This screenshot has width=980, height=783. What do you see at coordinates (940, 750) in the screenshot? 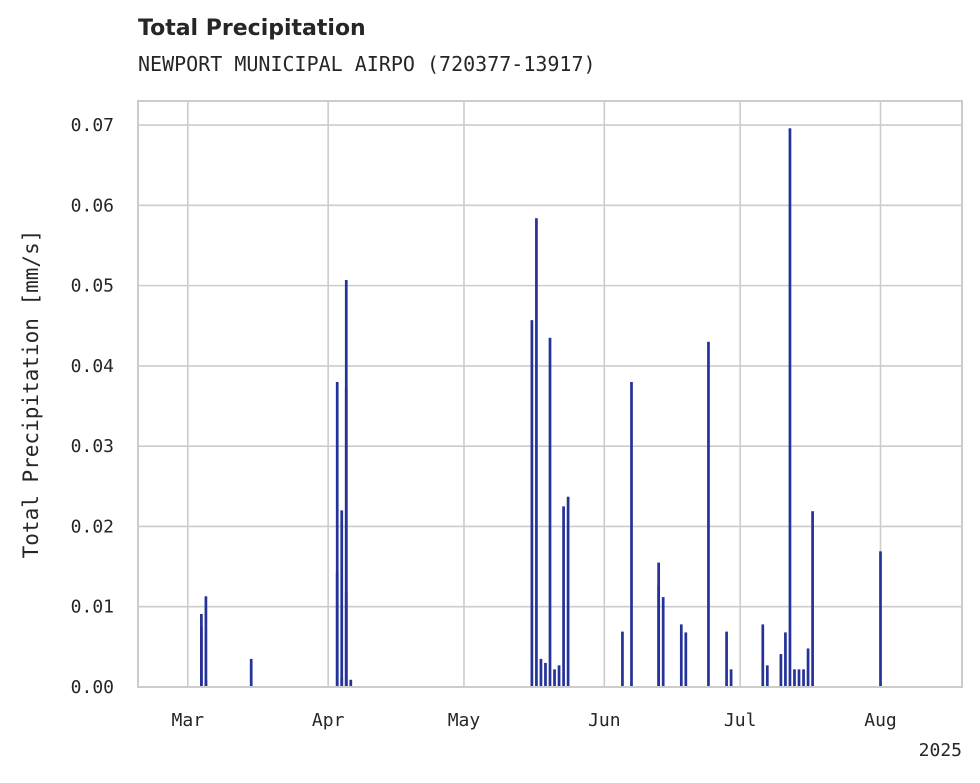
I see `x-offset-label: 2025` at bounding box center [940, 750].